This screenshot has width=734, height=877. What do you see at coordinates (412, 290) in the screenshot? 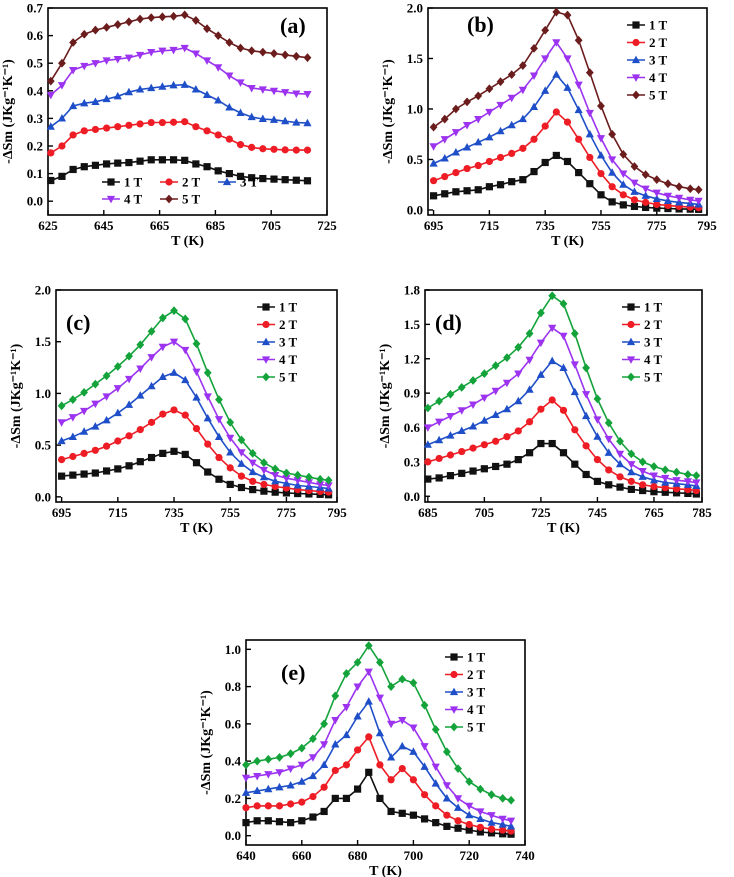
I see `y-tick-label: 1.8` at bounding box center [412, 290].